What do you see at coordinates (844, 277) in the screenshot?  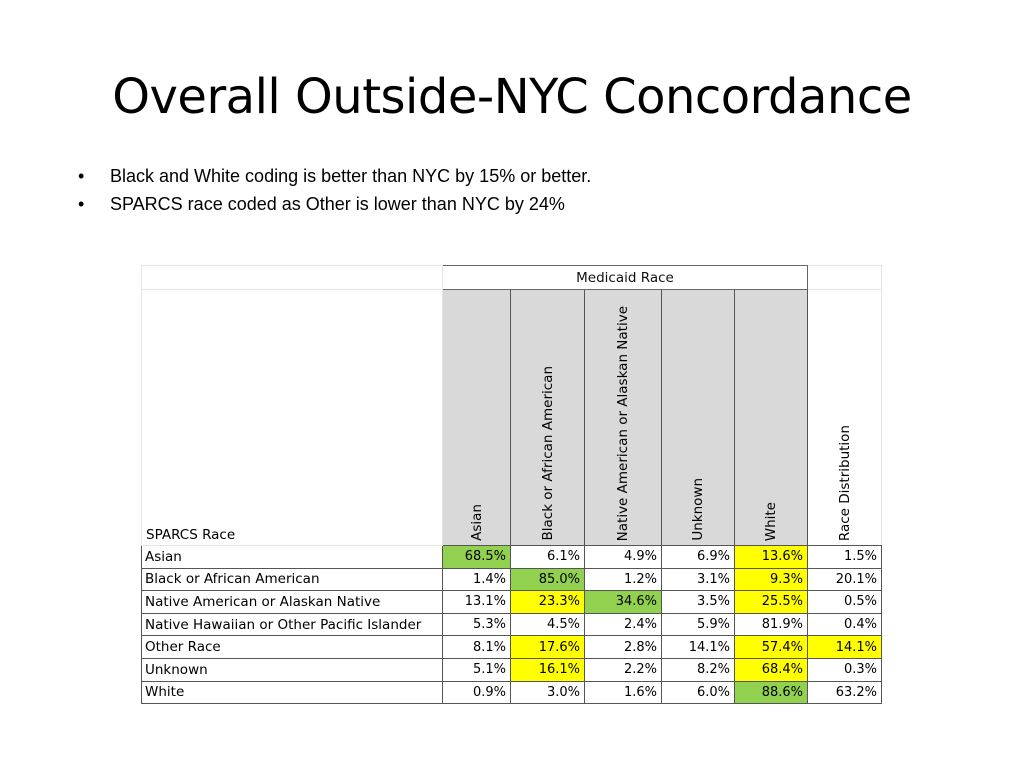 I see `blank-header-cell` at bounding box center [844, 277].